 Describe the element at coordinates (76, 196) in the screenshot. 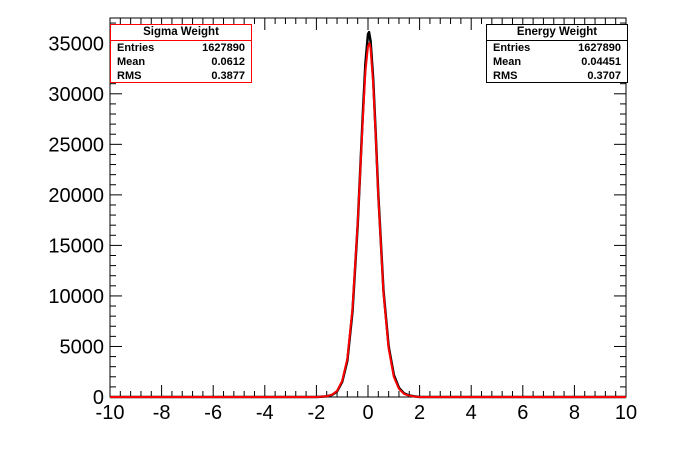

I see `y-tick-label: 20000` at that location.